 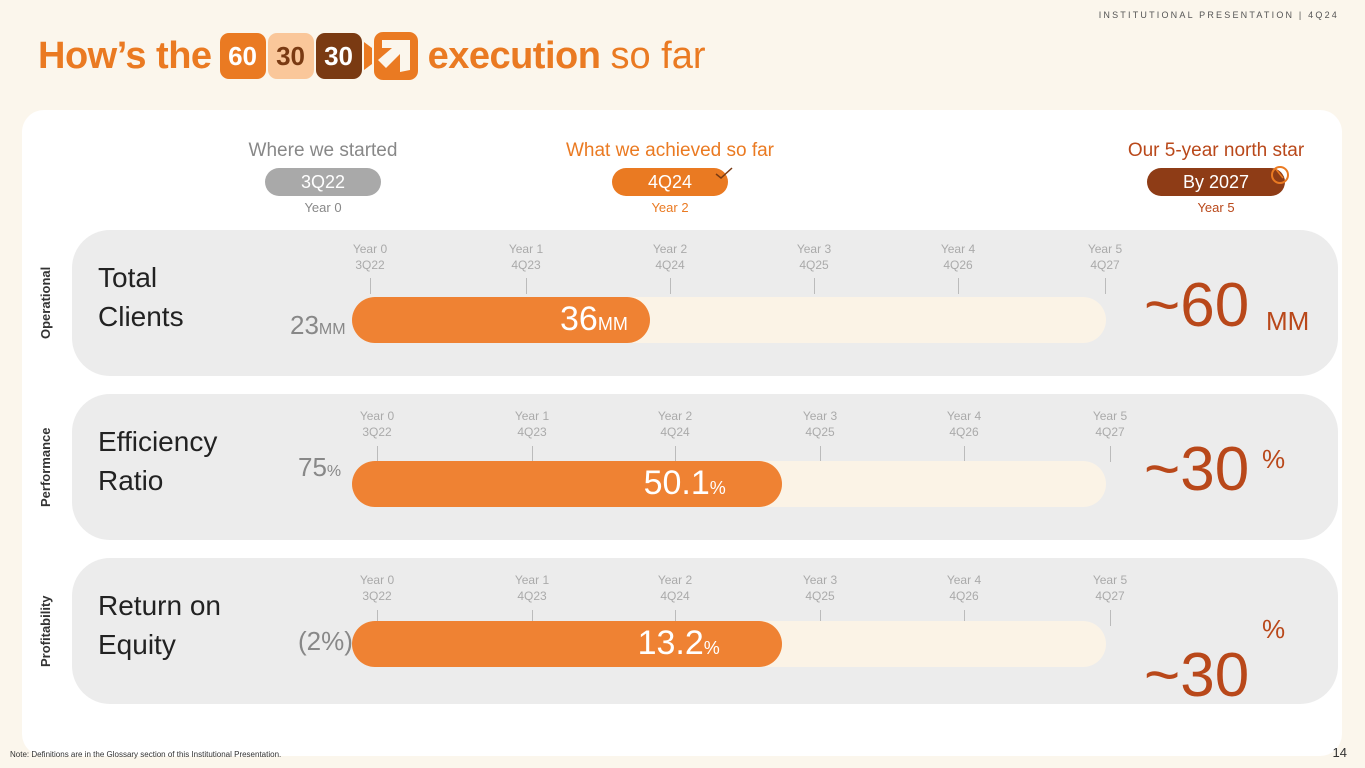 I want to click on logo-chip-60: 60, so click(x=242, y=56).